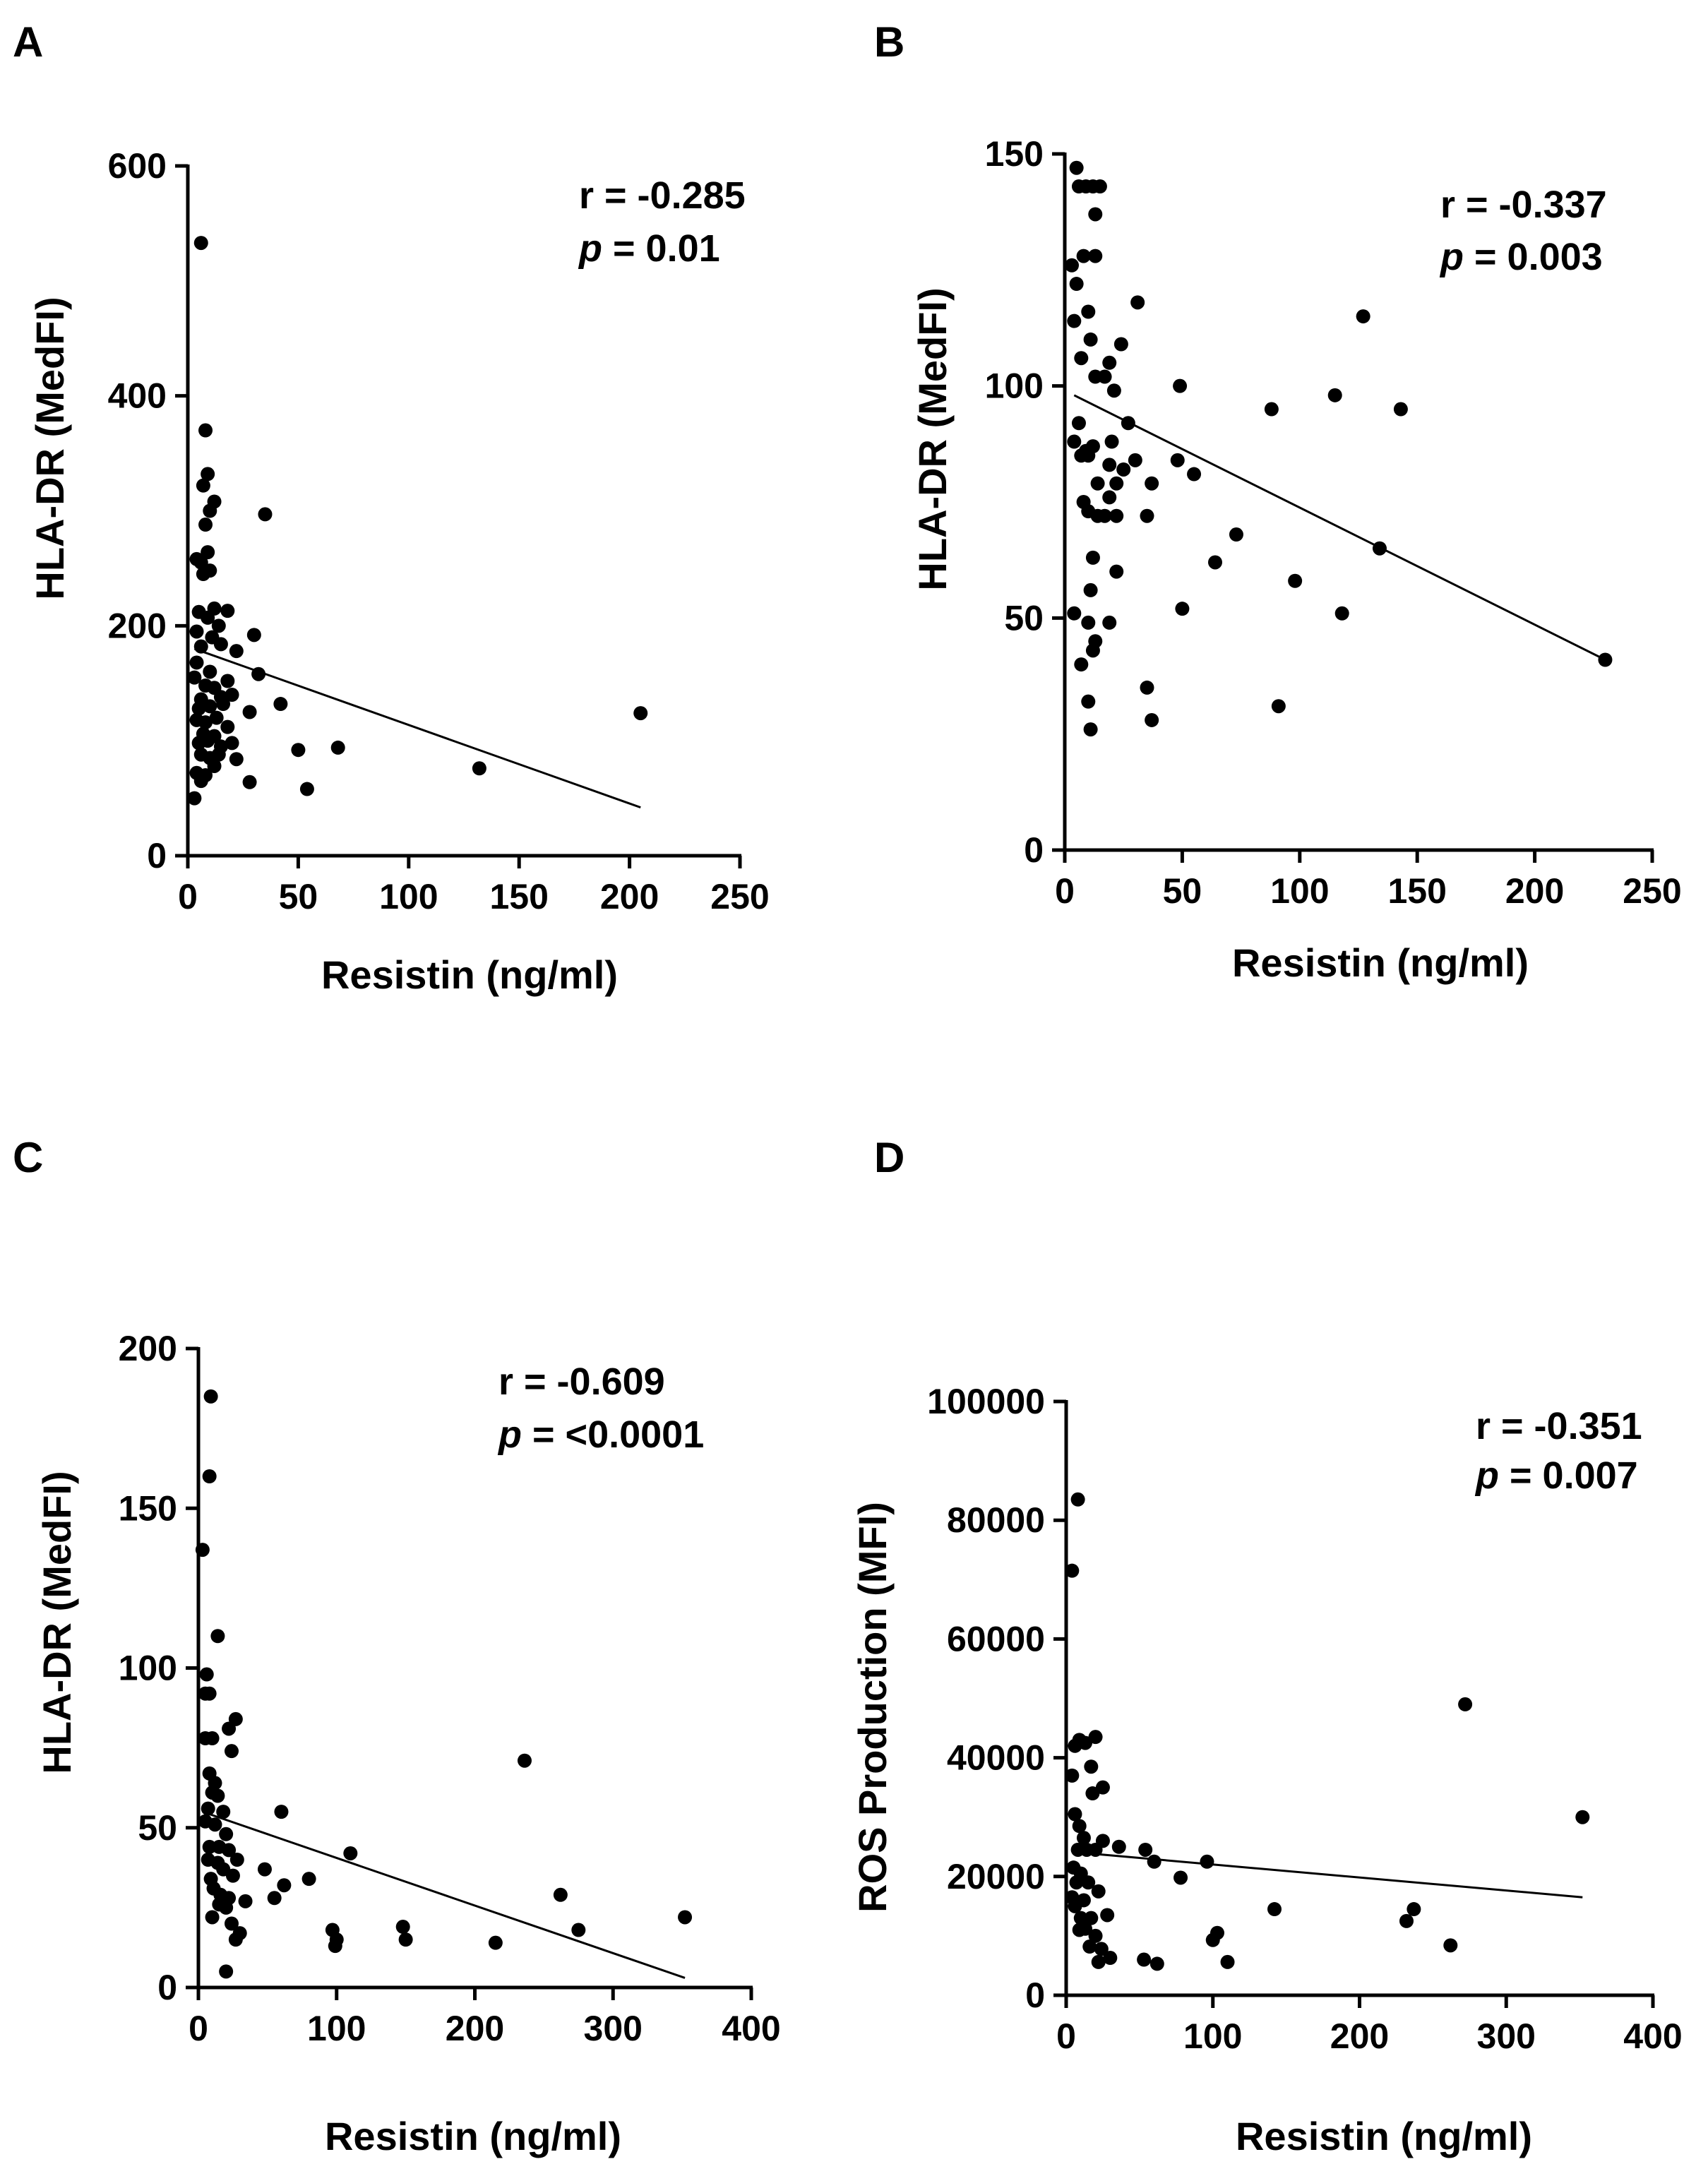 The height and width of the screenshot is (2176, 1708). I want to click on panel-d-y-tick-label: 0, so click(1035, 1995).